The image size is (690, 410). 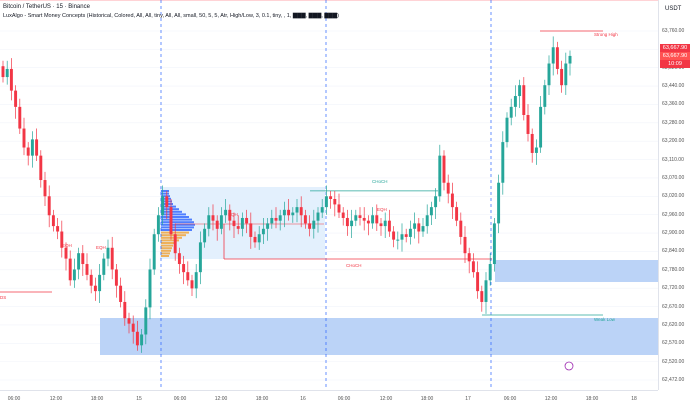 What do you see at coordinates (3, 297) in the screenshot?
I see `ds-label: DS` at bounding box center [3, 297].